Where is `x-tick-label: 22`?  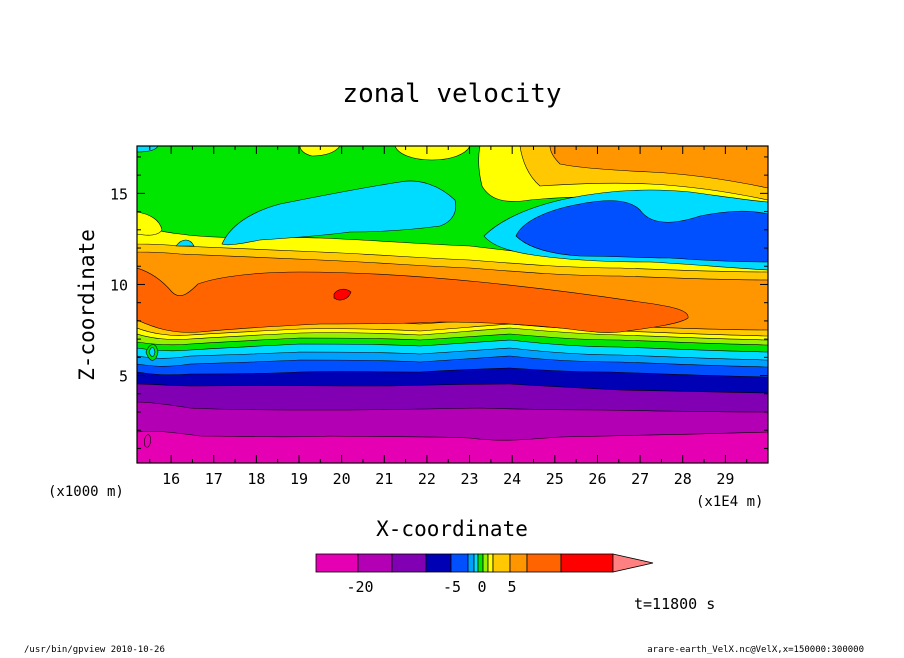 x-tick-label: 22 is located at coordinates (427, 479).